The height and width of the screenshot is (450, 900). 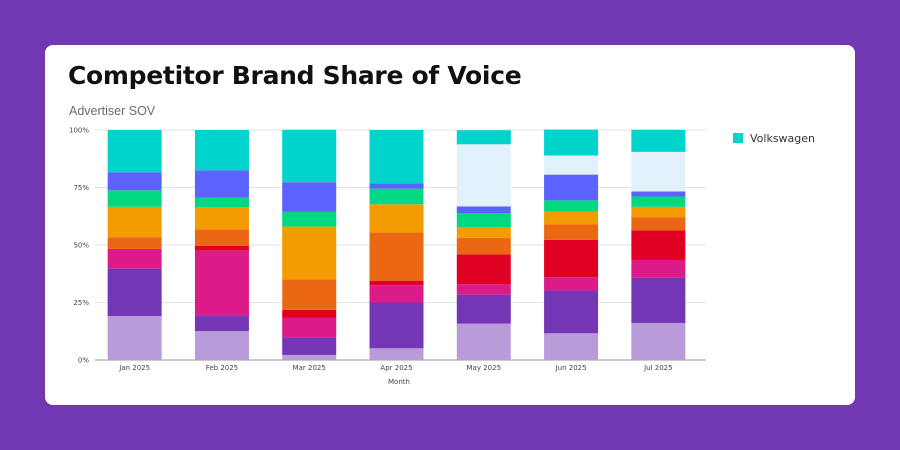 I want to click on y-tick-label: 0%, so click(x=83, y=361).